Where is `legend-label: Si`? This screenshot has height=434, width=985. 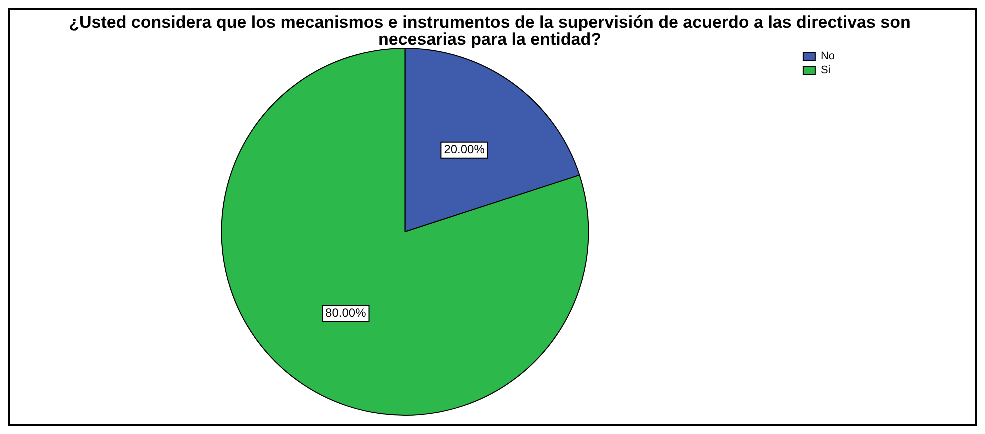 legend-label: Si is located at coordinates (825, 70).